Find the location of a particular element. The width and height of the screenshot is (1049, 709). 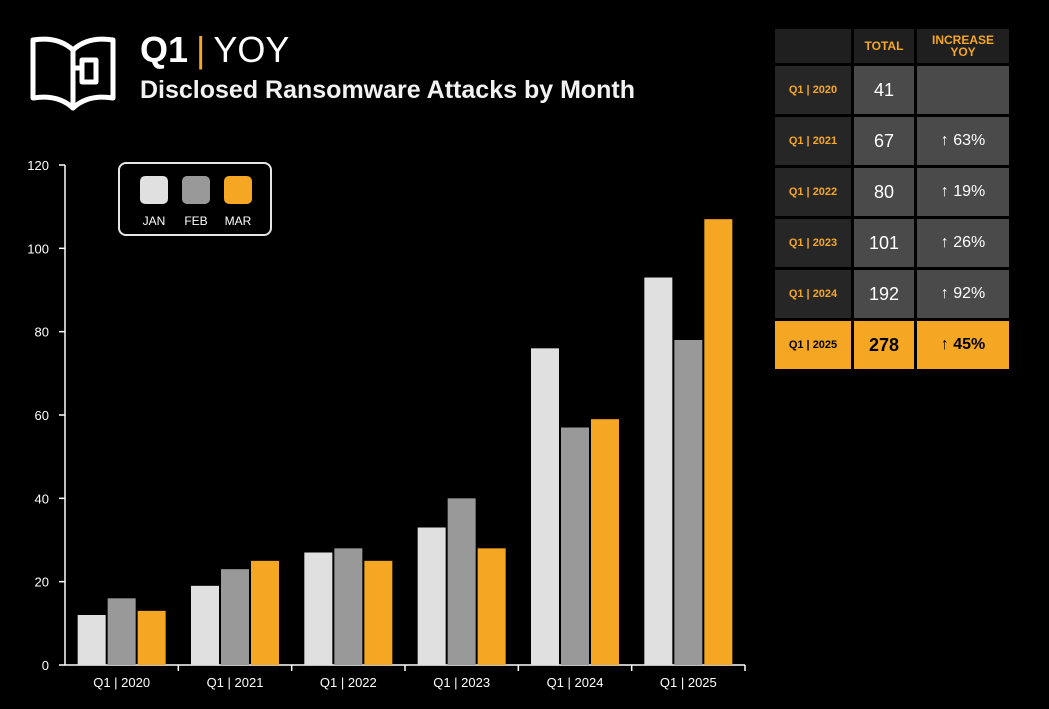

y-tick-label: 120 is located at coordinates (38, 165).